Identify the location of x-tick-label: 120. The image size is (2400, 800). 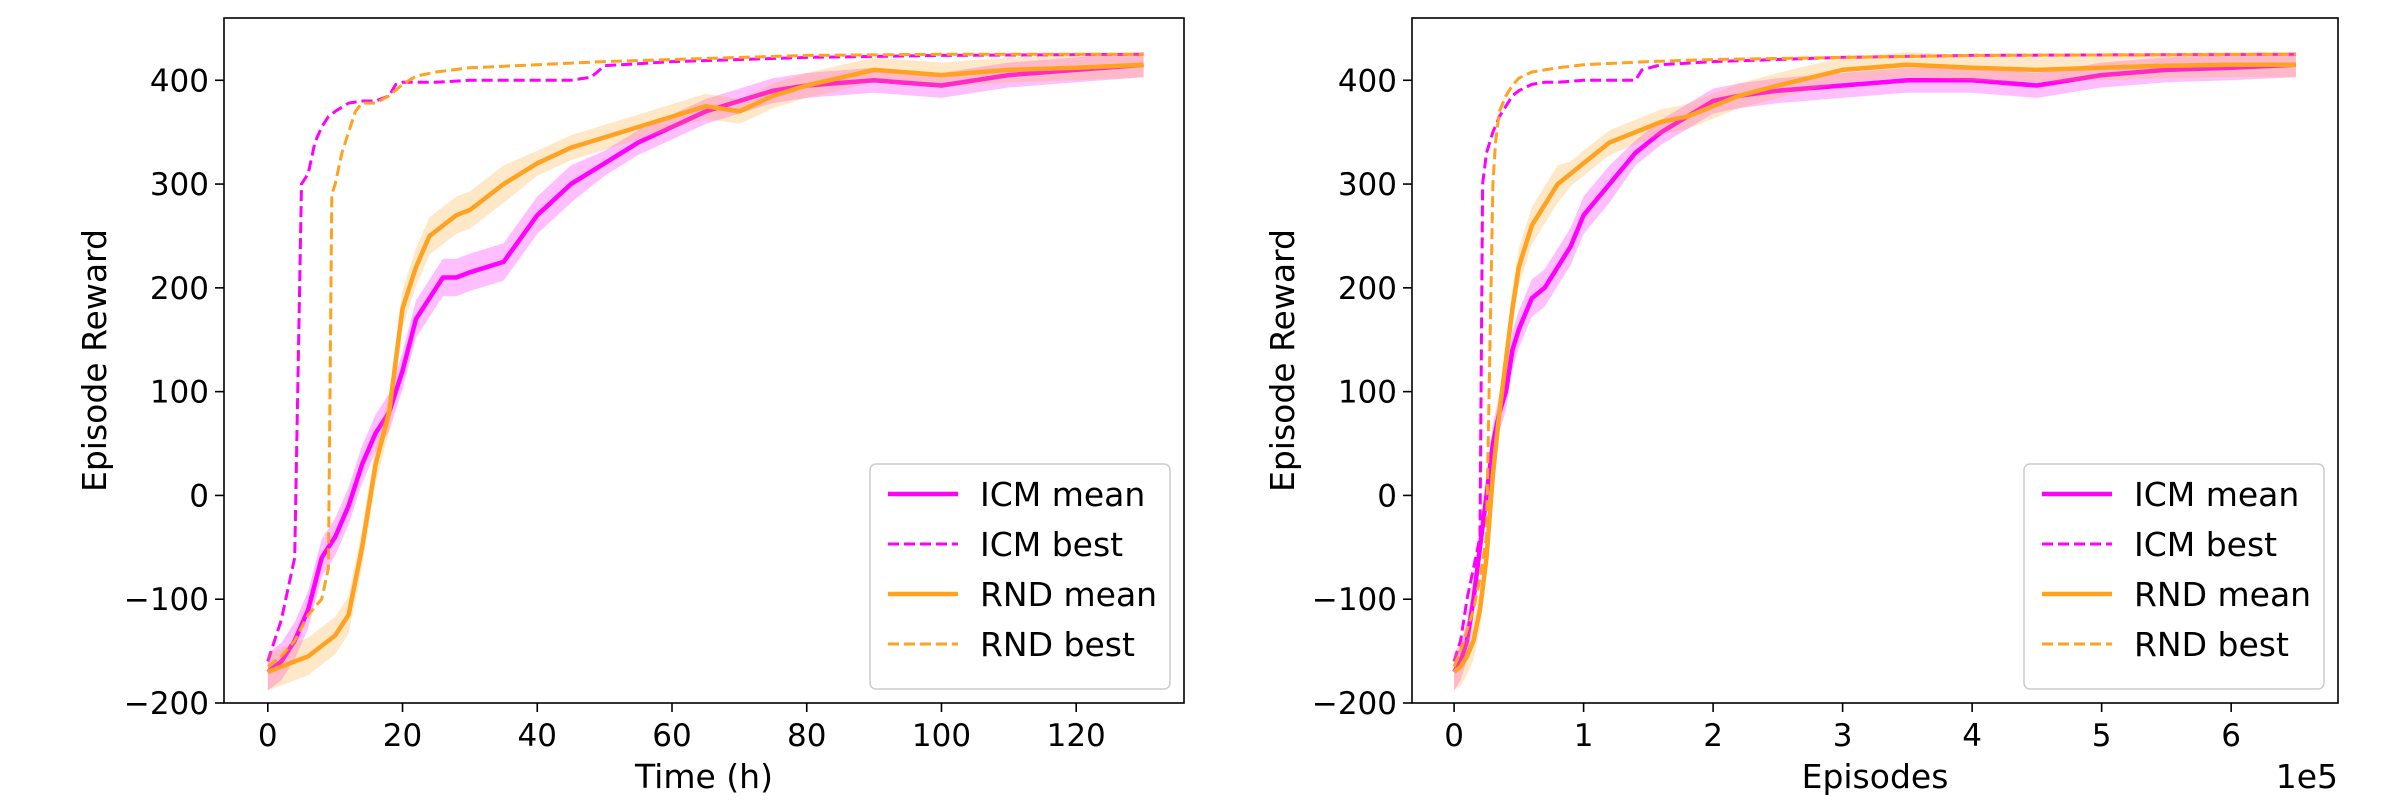
(1076, 736).